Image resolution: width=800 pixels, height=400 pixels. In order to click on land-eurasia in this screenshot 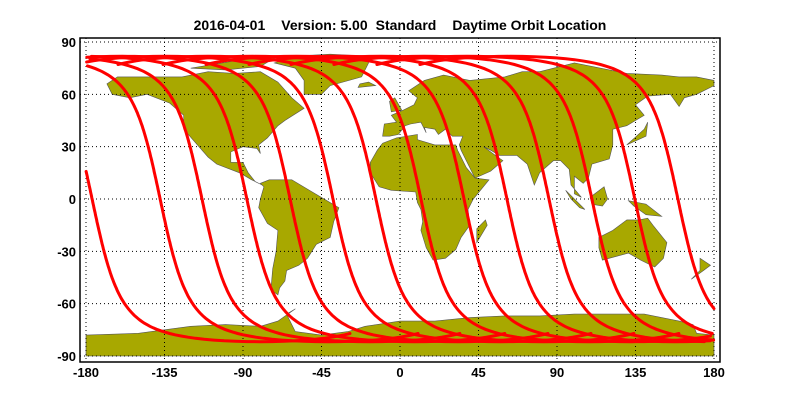, I will do `click(548, 130)`.